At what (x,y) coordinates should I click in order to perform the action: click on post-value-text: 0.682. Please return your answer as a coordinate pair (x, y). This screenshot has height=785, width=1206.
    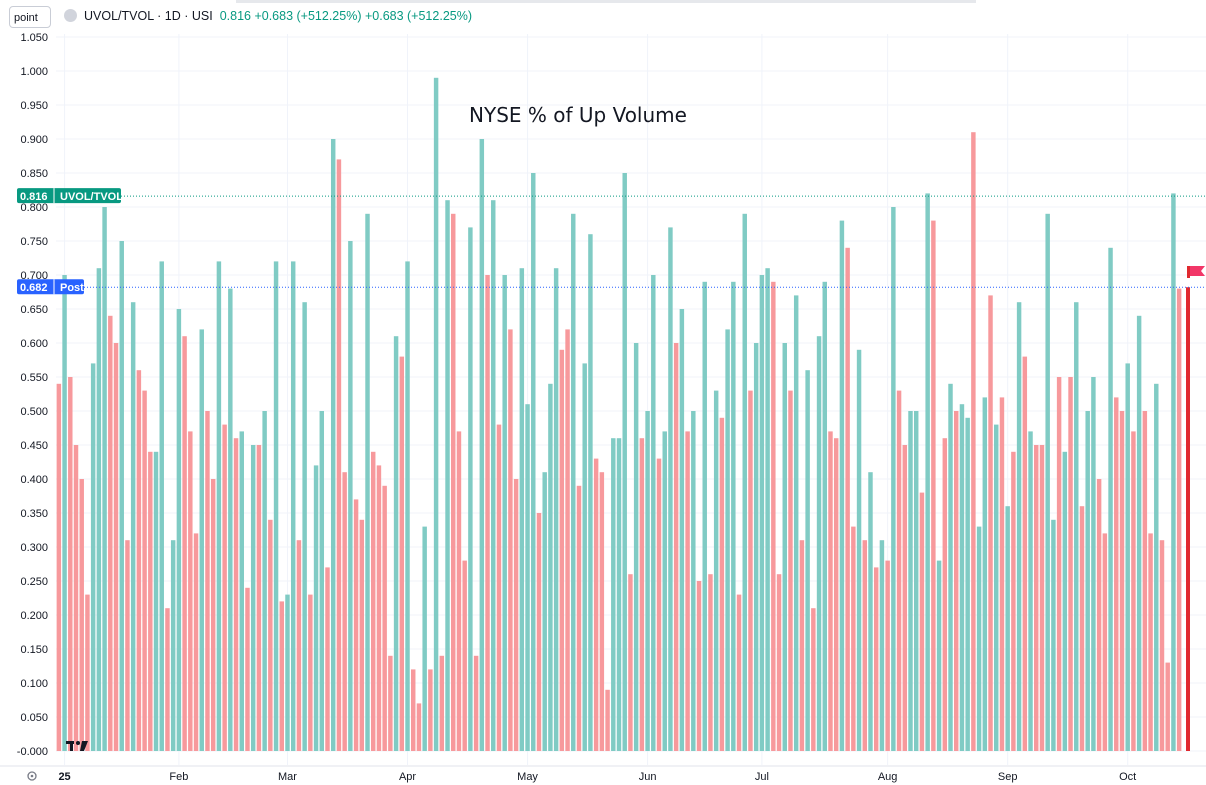
    Looking at the image, I should click on (34, 288).